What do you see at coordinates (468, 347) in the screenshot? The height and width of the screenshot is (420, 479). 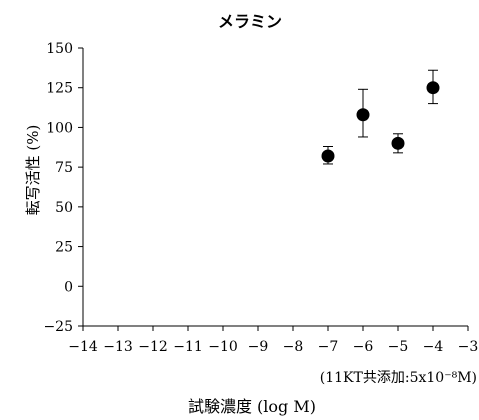 I see `x-tick-label: −3` at bounding box center [468, 347].